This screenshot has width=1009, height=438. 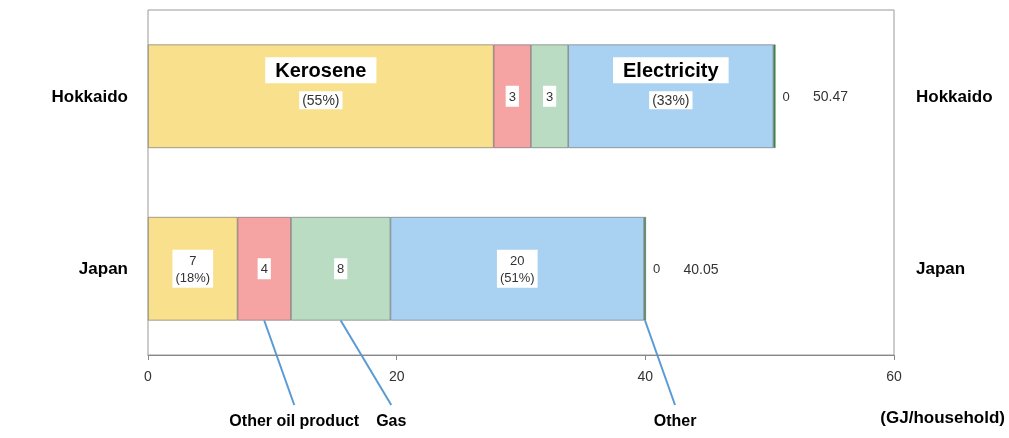 I want to click on total-label: 50.47, so click(x=830, y=96).